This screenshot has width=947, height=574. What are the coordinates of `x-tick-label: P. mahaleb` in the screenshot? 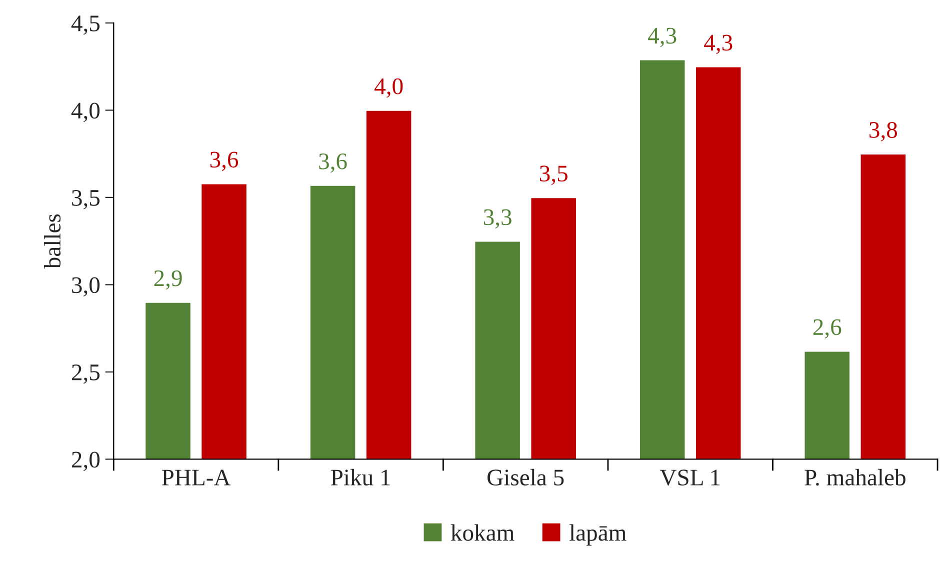 It's located at (855, 477).